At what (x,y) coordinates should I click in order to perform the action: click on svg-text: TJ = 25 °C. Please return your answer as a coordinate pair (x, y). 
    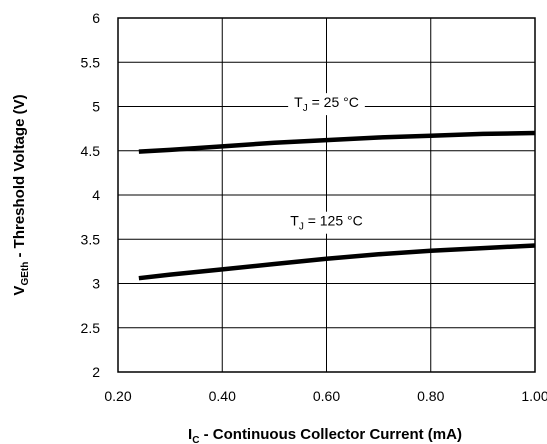
    Looking at the image, I should click on (326, 104).